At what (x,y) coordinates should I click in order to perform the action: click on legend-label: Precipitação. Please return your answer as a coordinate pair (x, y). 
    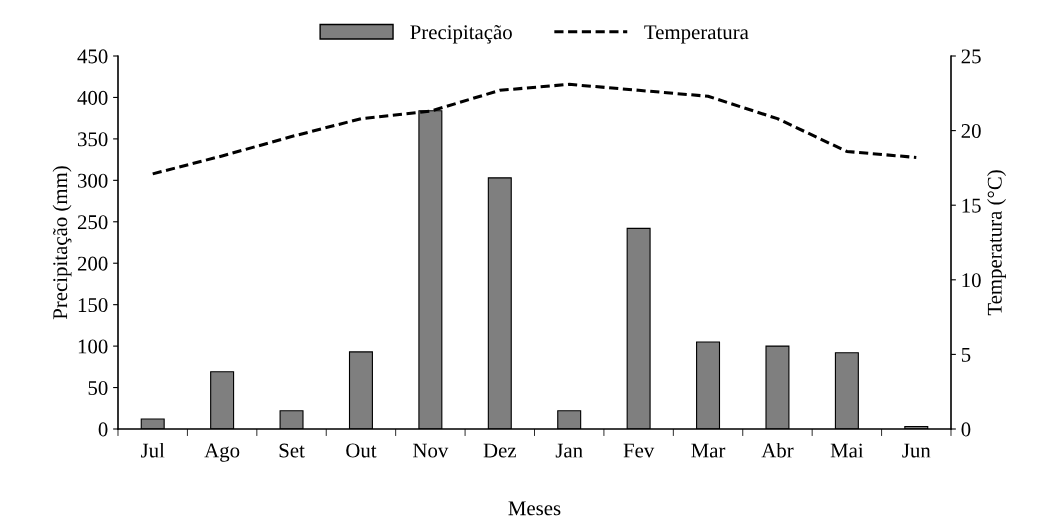
    Looking at the image, I should click on (461, 34).